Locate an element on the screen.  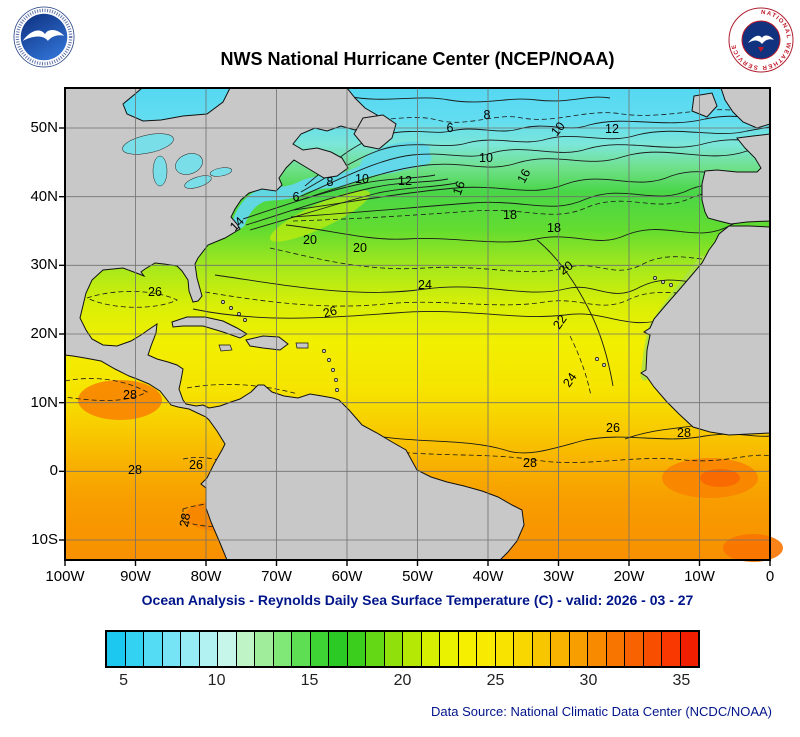
islands-lesser-antilles is located at coordinates (330, 370).